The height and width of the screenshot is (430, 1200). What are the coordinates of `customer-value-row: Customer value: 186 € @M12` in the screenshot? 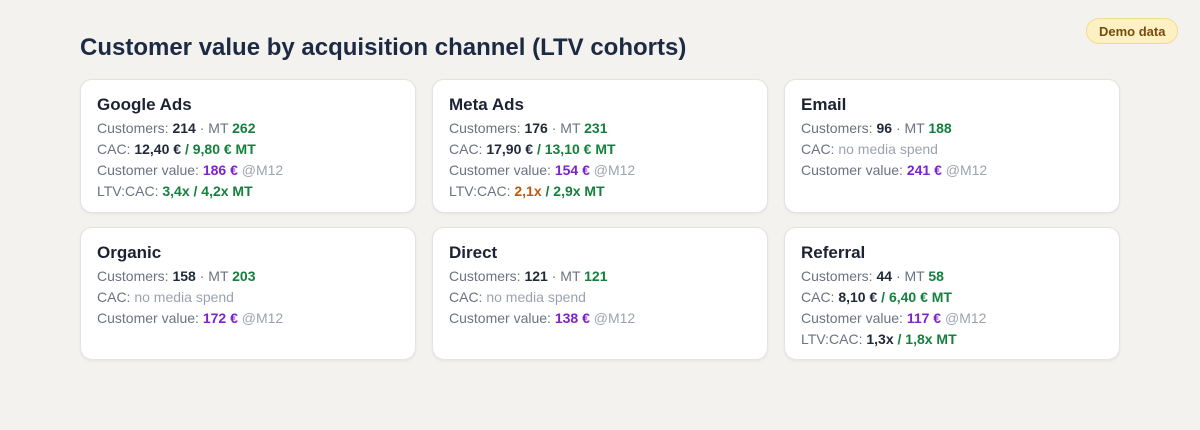 It's located at (248, 170).